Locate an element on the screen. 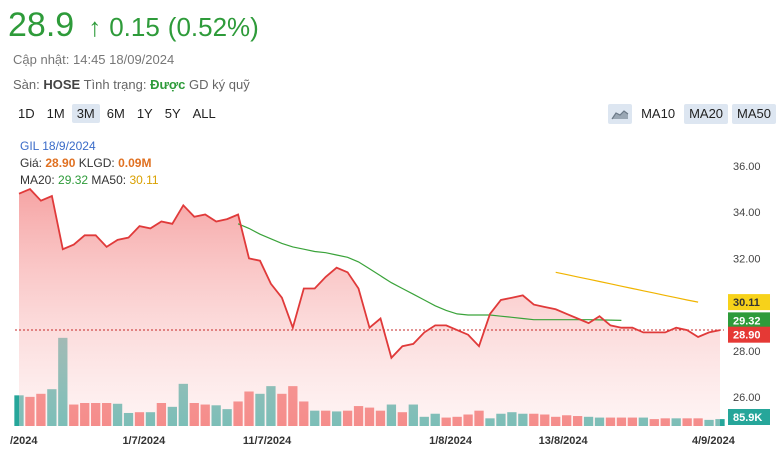 Image resolution: width=782 pixels, height=453 pixels. legend-vol-label: KLGD: is located at coordinates (96, 163).